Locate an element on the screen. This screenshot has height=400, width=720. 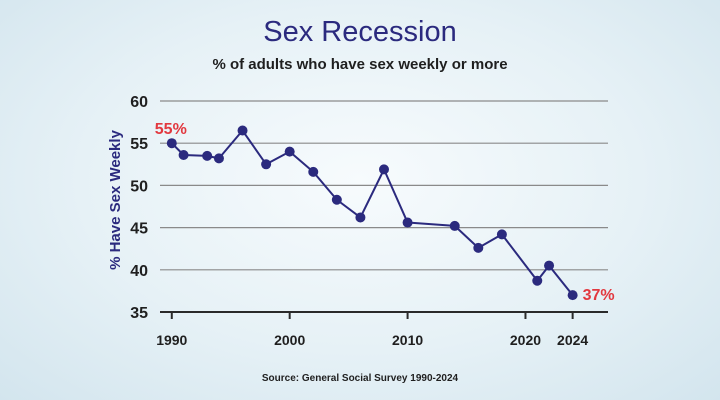
x-tick-label: 2020 is located at coordinates (525, 340).